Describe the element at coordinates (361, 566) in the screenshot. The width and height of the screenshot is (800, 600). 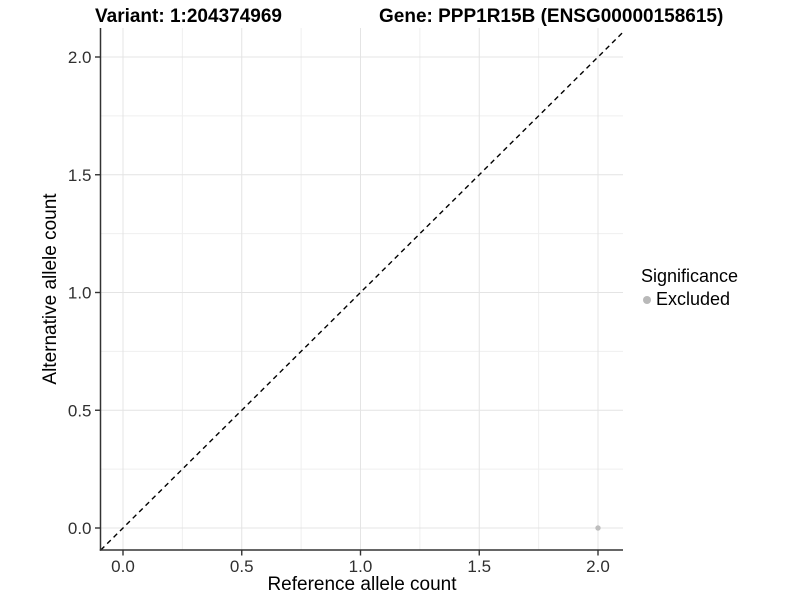
I see `x-tick-label: 1.0` at that location.